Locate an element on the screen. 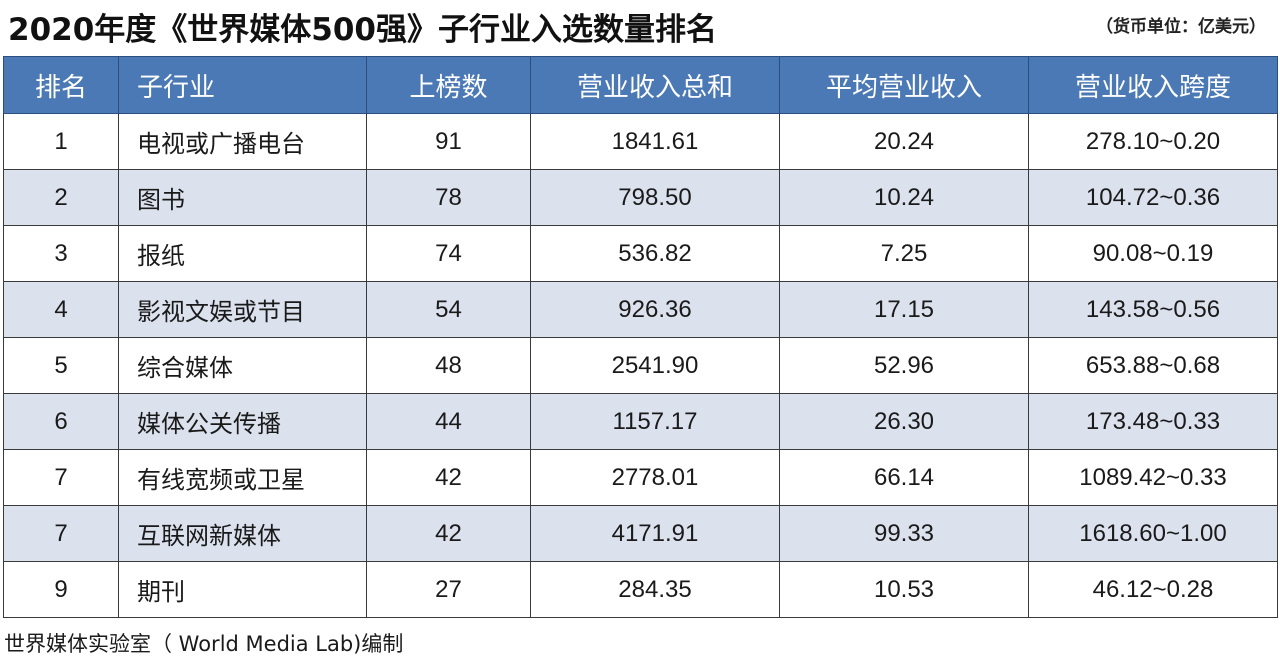 The height and width of the screenshot is (661, 1280). table-row: 4 影视文娱或节目 54 926.36 17.15 143.58~0.56 is located at coordinates (640, 309).